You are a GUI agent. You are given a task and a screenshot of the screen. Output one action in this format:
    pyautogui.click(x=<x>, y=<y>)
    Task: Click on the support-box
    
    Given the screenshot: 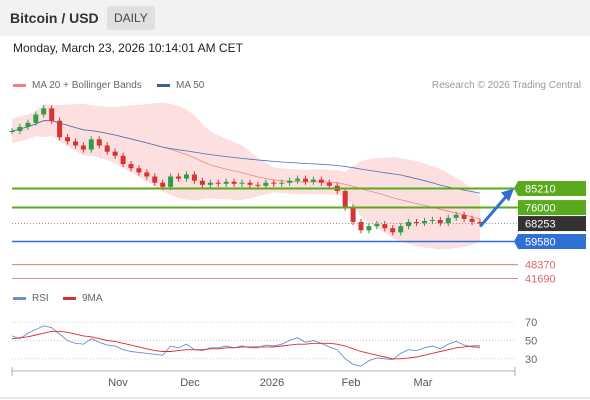 What is the action you would take?
    pyautogui.click(x=552, y=242)
    